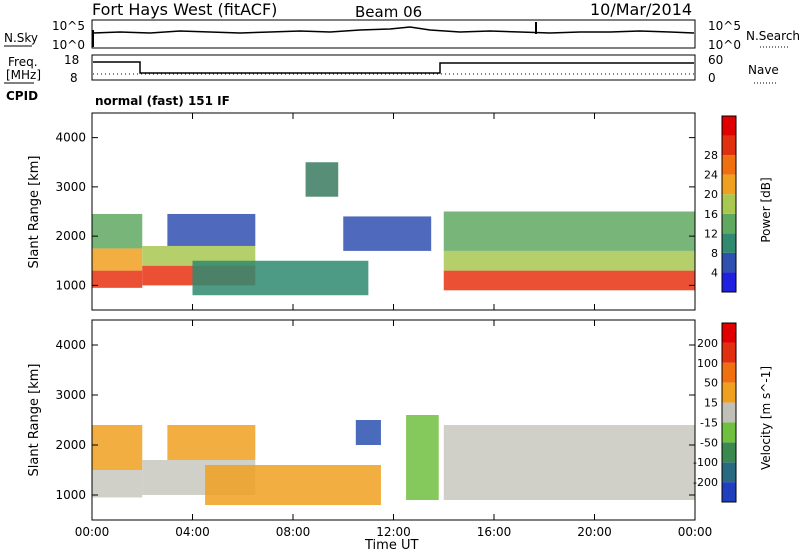  What do you see at coordinates (70, 395) in the screenshot?
I see `velocity-ytick-label-2: 3000` at bounding box center [70, 395].